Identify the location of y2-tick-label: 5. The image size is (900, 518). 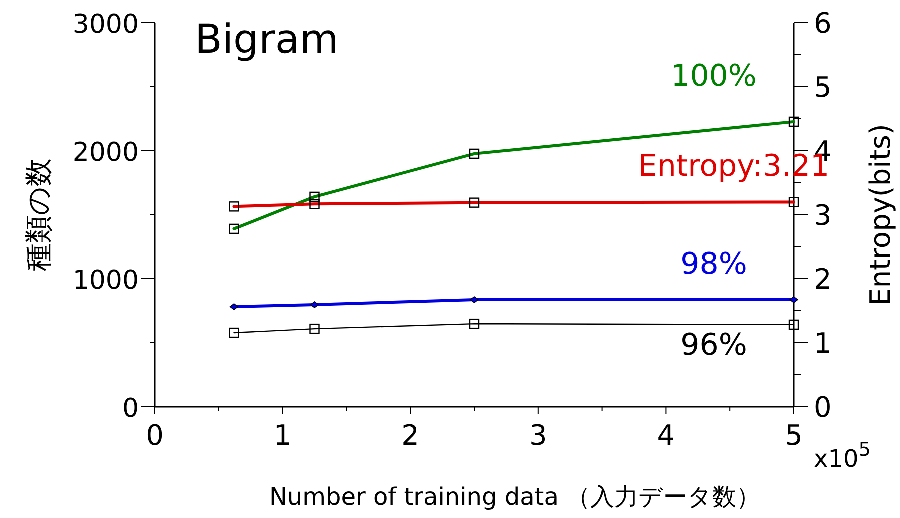
(823, 87).